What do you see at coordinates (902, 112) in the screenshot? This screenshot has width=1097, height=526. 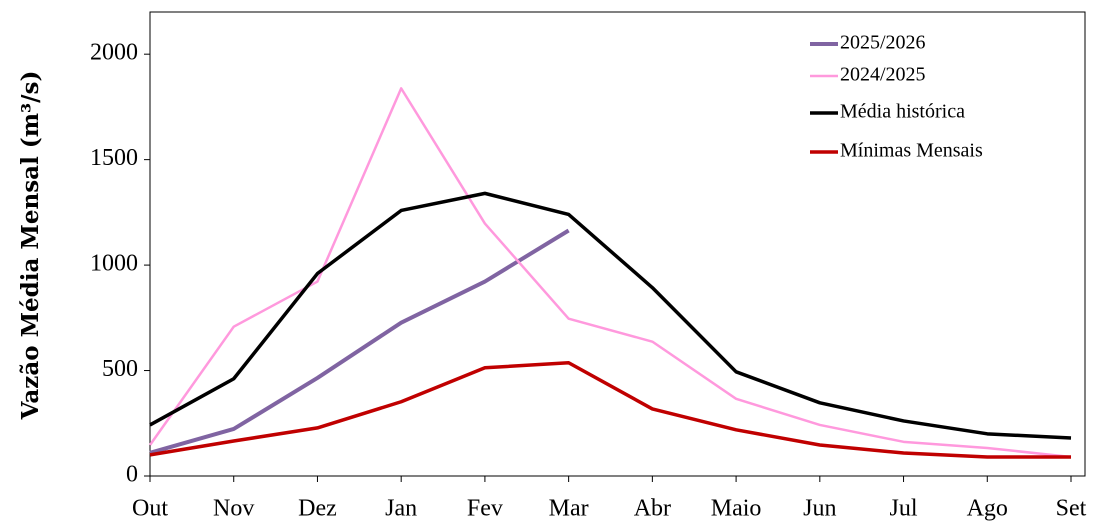 I see `legend-label: Média histórica` at bounding box center [902, 112].